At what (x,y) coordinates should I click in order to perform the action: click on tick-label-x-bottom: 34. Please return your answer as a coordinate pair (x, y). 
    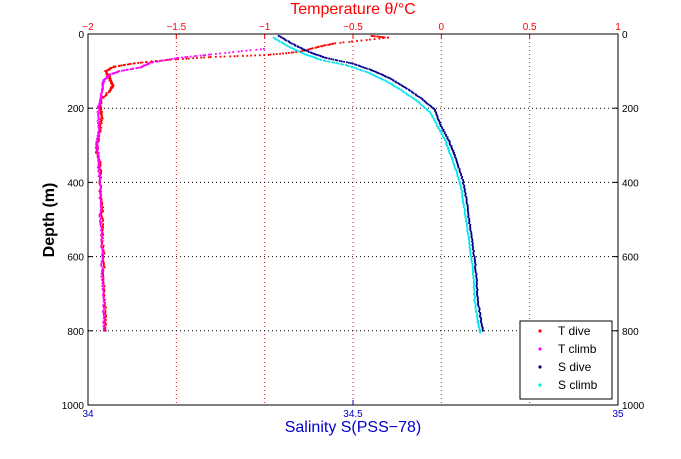
    Looking at the image, I should click on (88, 414).